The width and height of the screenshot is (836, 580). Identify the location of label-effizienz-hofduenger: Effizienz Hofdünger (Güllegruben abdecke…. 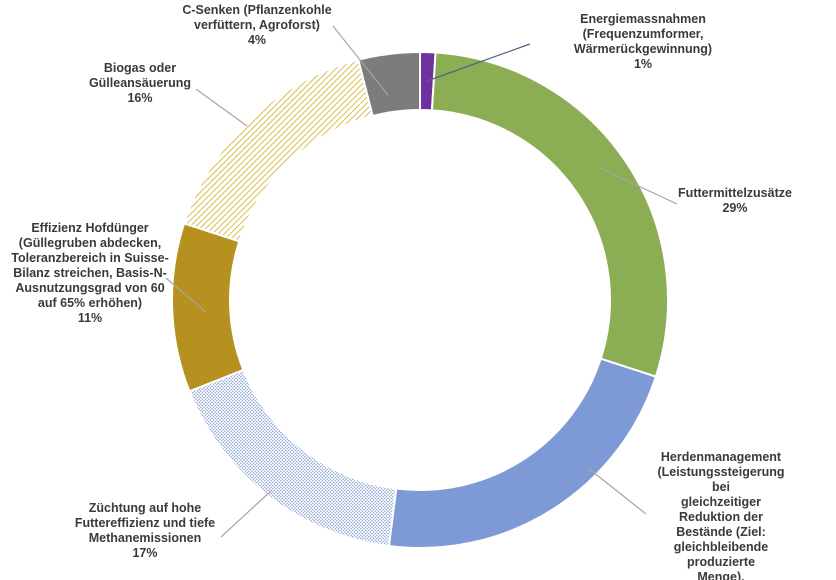
(90, 273).